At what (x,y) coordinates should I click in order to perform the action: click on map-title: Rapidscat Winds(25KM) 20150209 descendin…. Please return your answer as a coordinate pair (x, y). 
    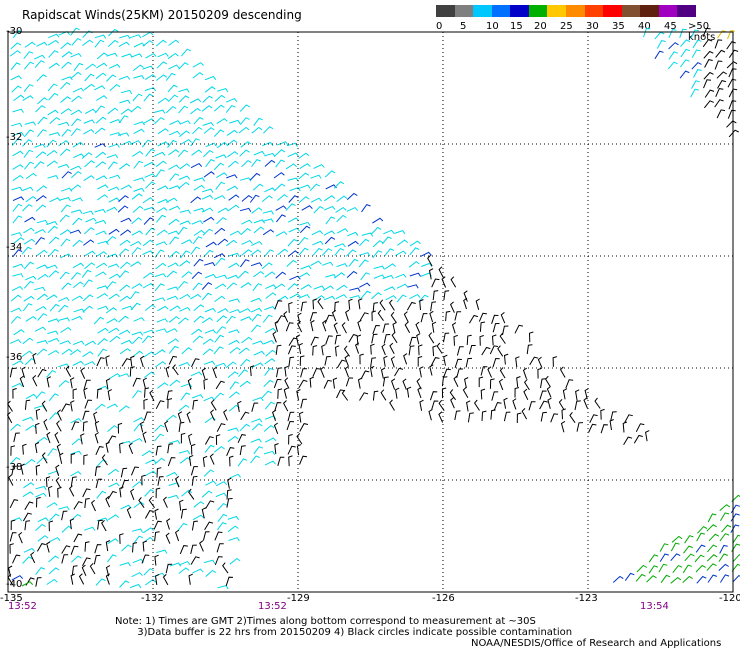
    Looking at the image, I should click on (162, 15).